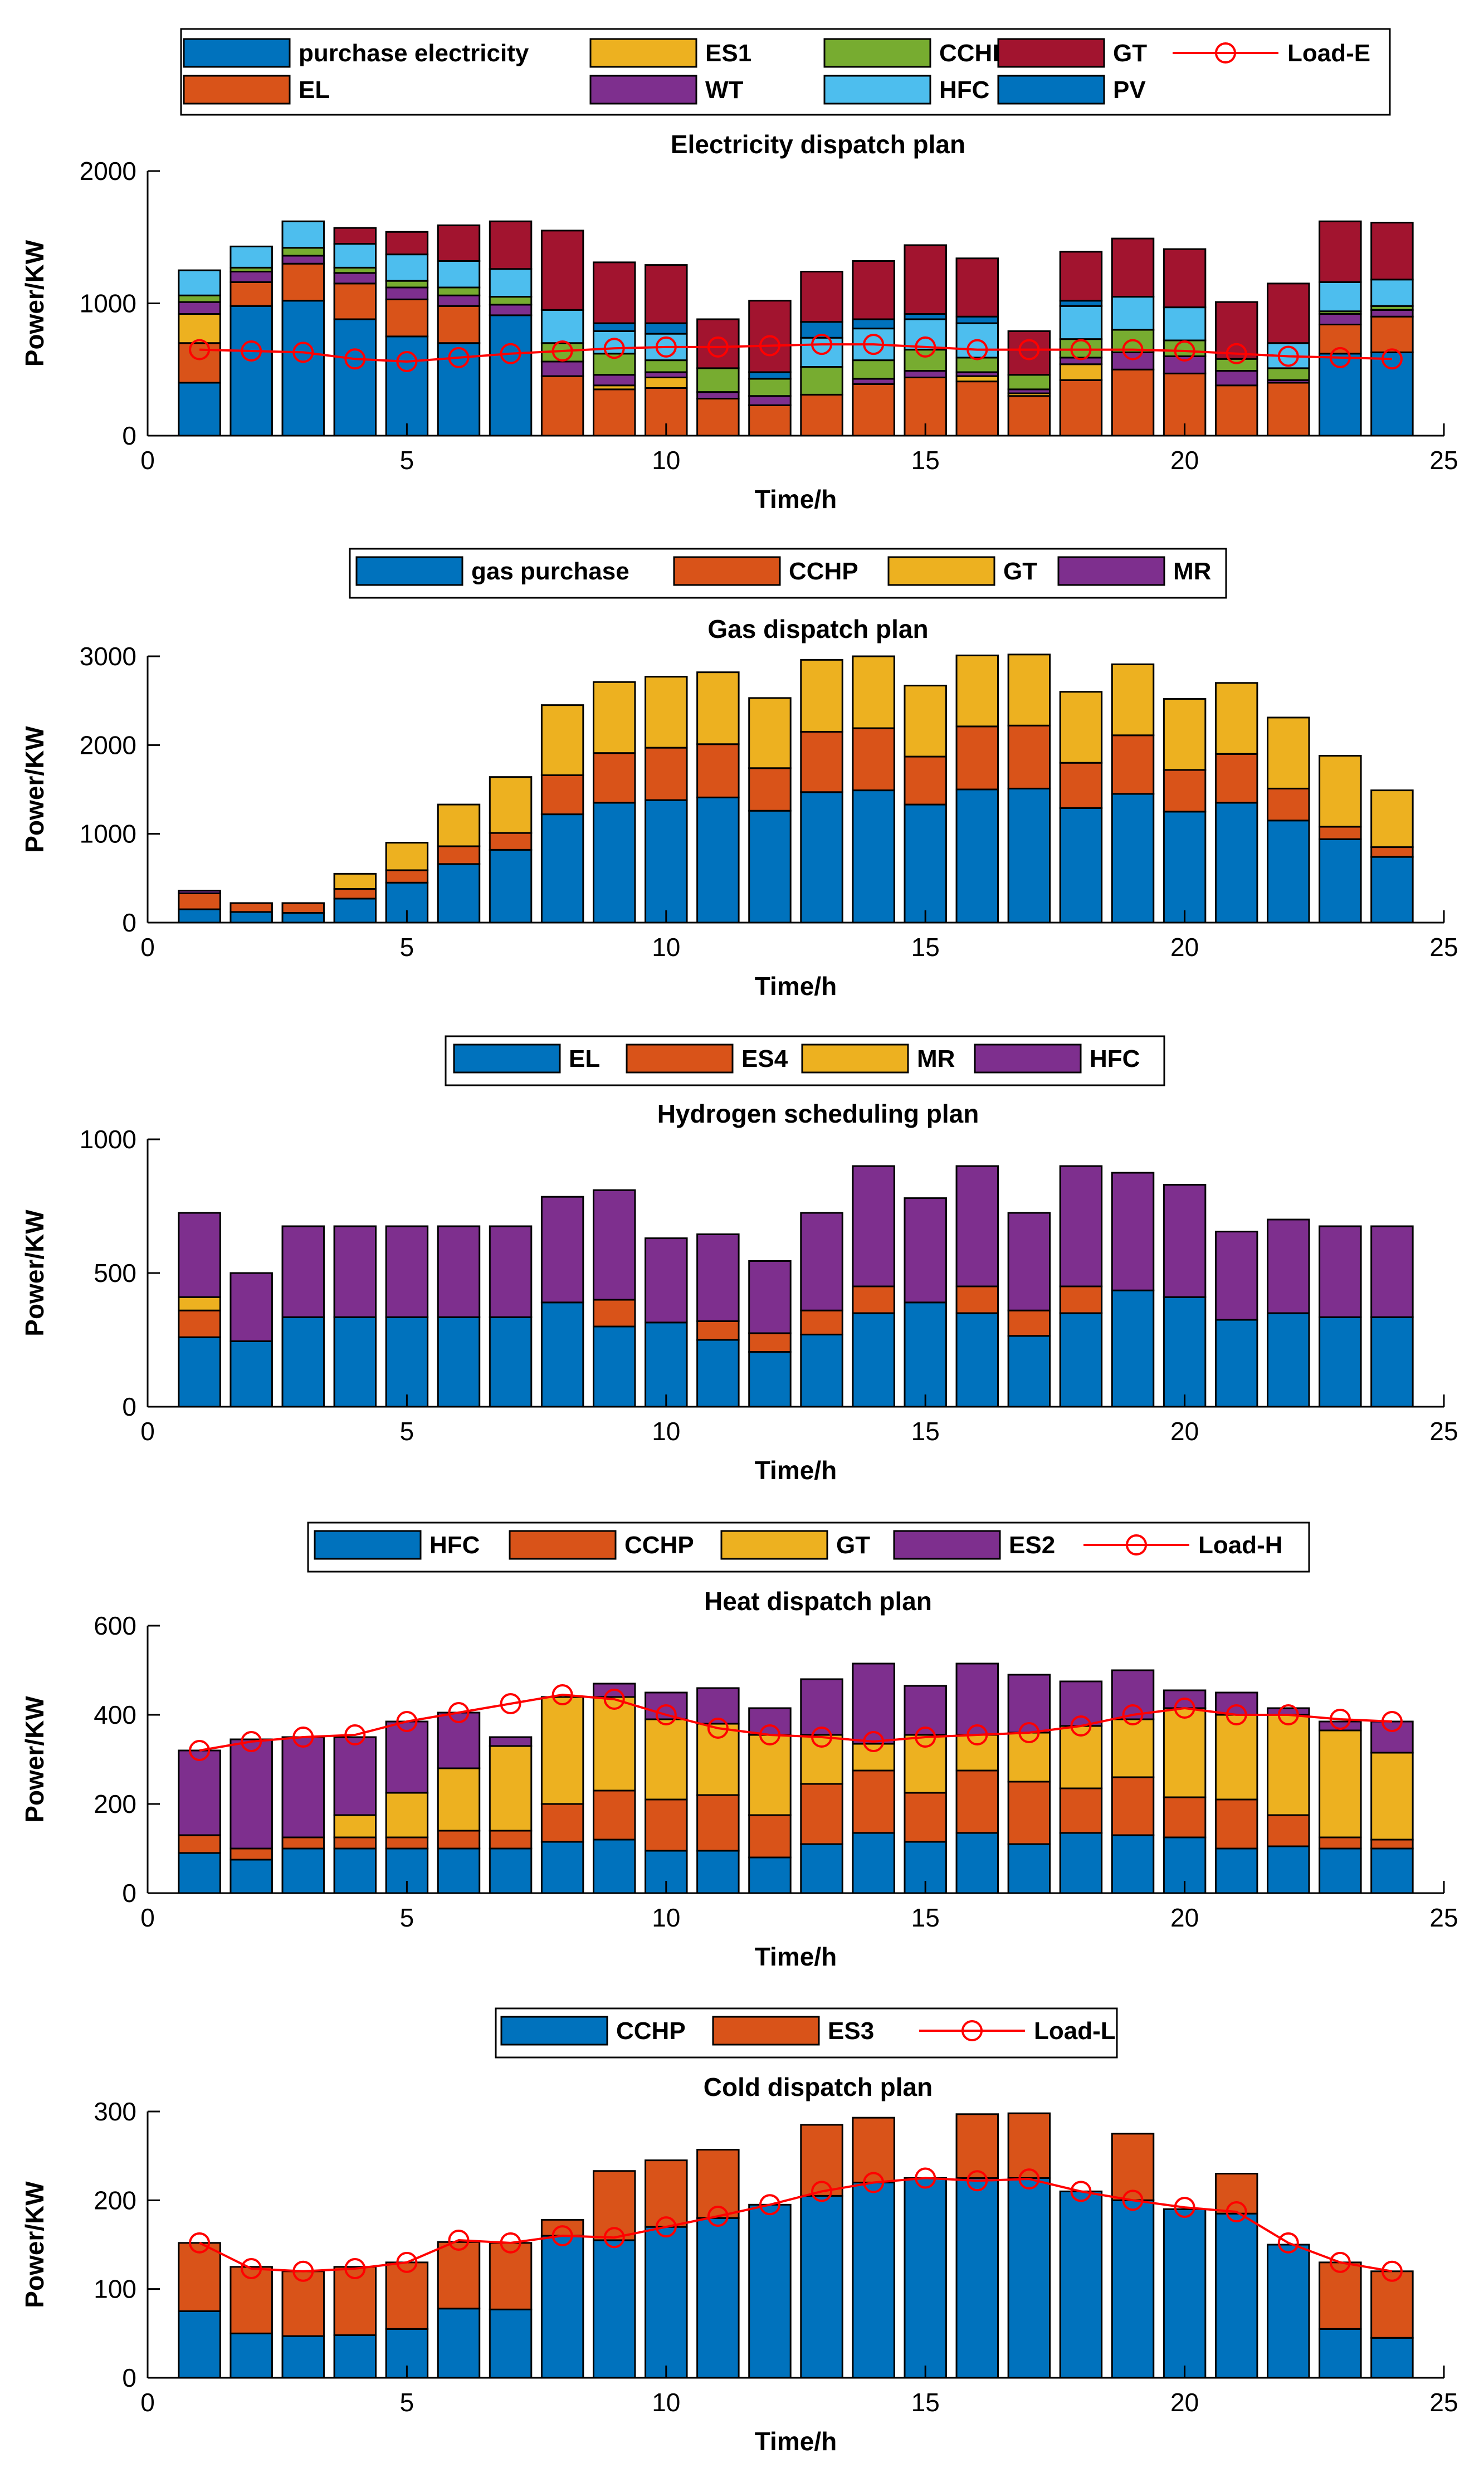 The image size is (1484, 2487). What do you see at coordinates (818, 629) in the screenshot?
I see `chart-title: Gas dispatch plan` at bounding box center [818, 629].